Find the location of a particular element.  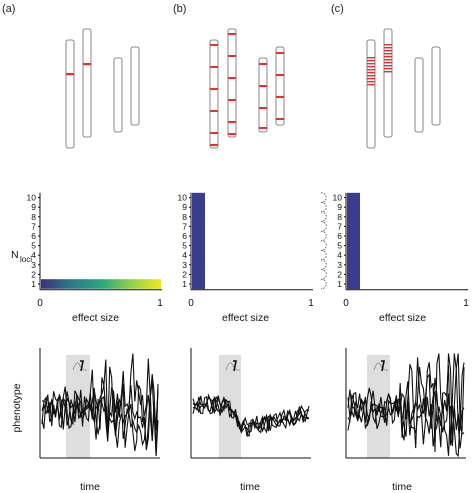

phenotype-axis-label: phenotype is located at coordinates (17, 407).